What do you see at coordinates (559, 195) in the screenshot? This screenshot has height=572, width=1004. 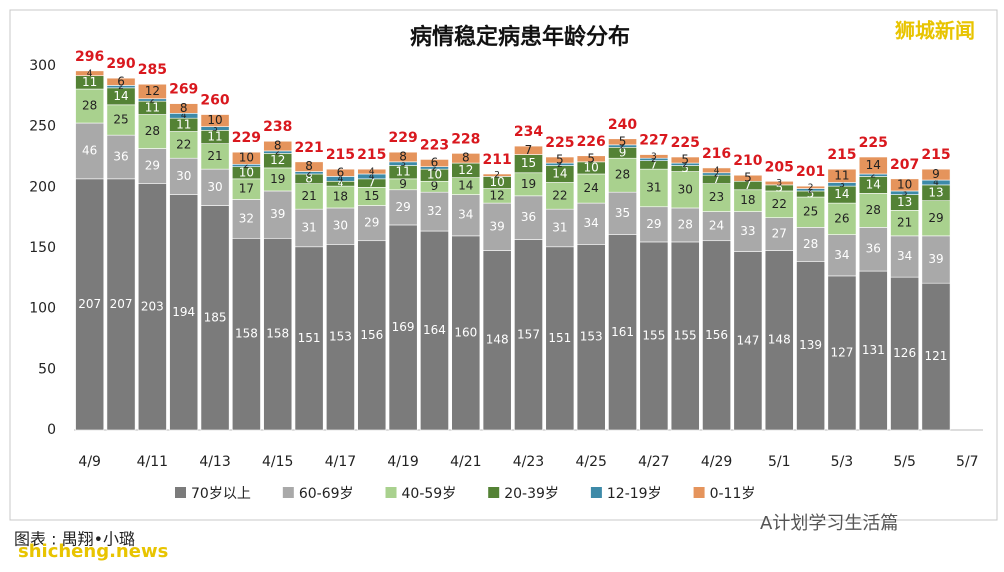 I see `data-label: 22` at bounding box center [559, 195].